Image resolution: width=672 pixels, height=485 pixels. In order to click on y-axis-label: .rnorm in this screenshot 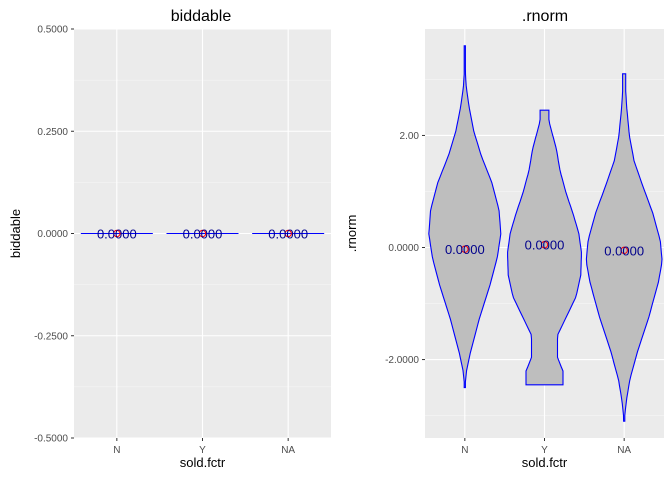, I will do `click(351, 234)`.